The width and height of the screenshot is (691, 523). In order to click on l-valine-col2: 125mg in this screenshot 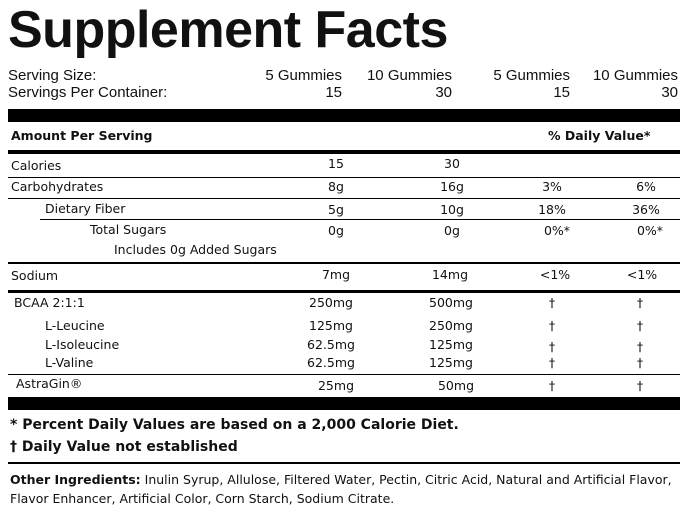, I will do `click(451, 362)`.